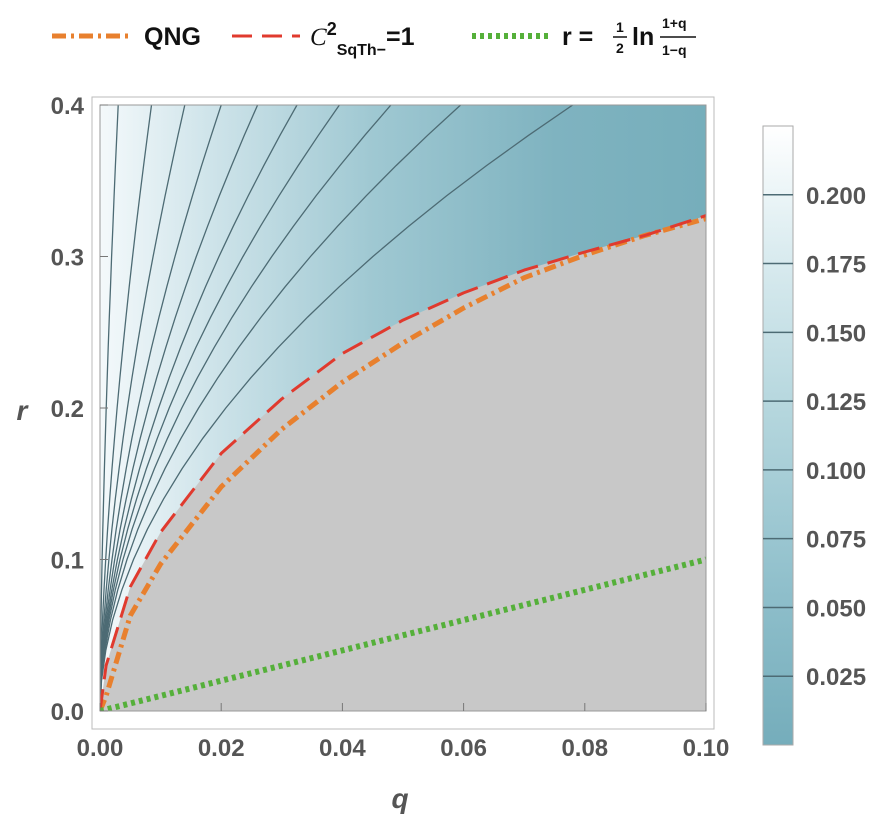 Image resolution: width=888 pixels, height=822 pixels. Describe the element at coordinates (67, 712) in the screenshot. I see `y-tick-label: 0.0` at that location.